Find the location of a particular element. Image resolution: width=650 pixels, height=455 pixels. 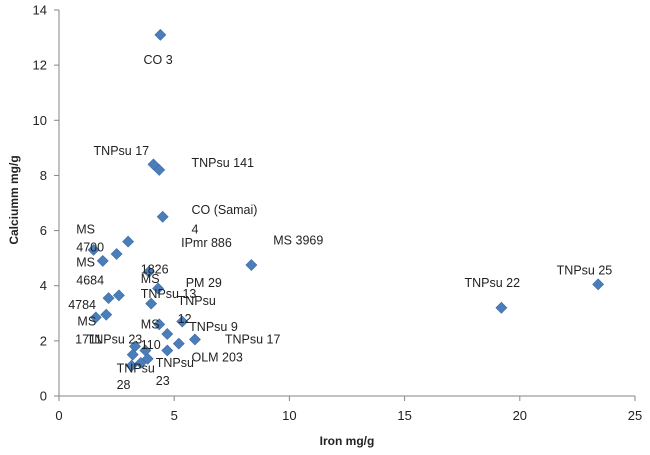

data-label: MS 3969 is located at coordinates (298, 240).